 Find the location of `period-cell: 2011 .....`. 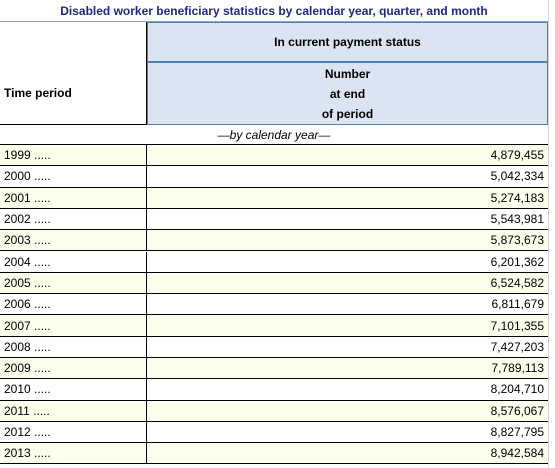

period-cell: 2011 ..... is located at coordinates (73, 411).